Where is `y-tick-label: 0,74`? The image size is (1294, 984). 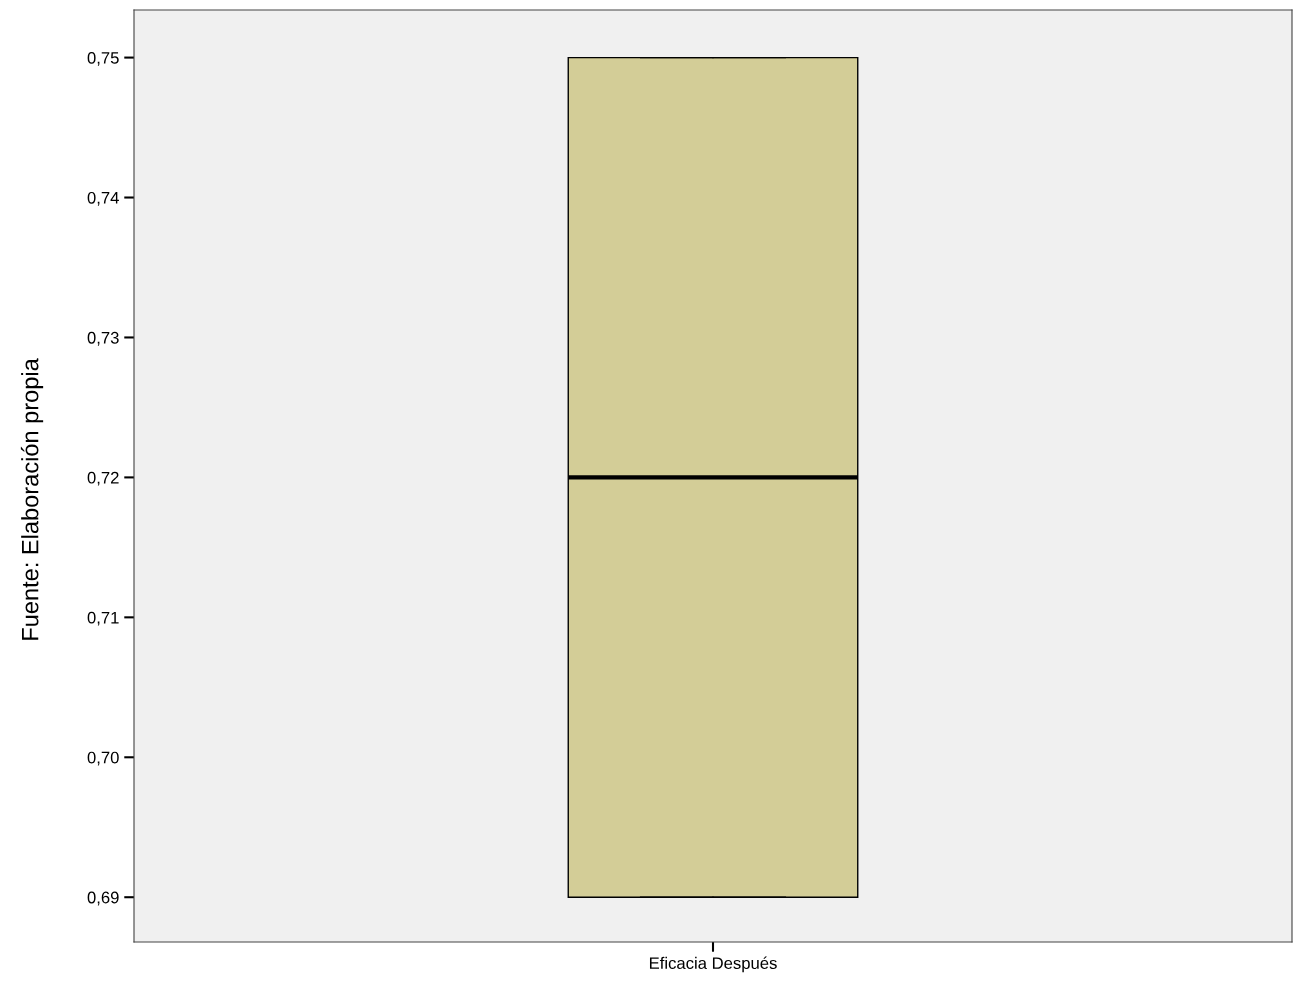
y-tick-label: 0,74 is located at coordinates (103, 198).